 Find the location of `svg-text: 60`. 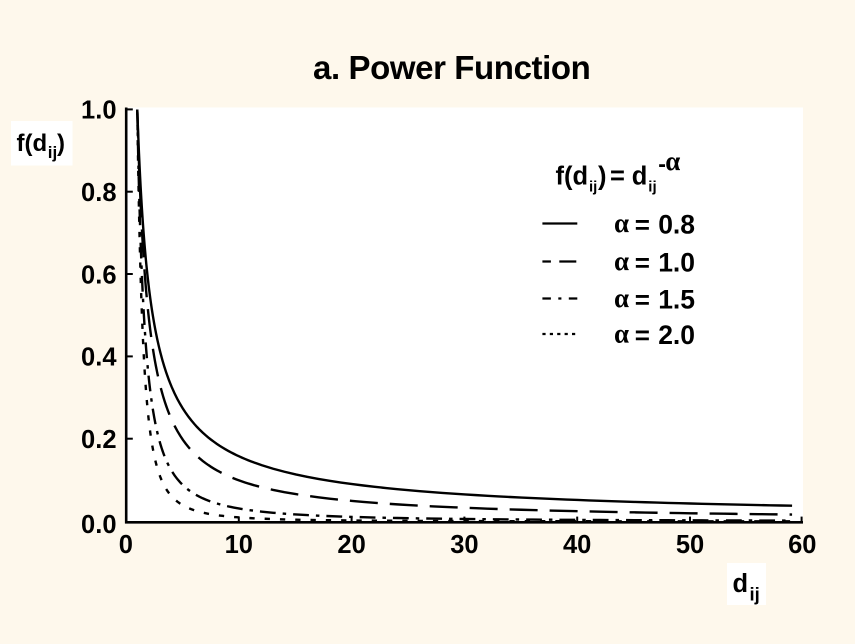

svg-text: 60 is located at coordinates (802, 545).